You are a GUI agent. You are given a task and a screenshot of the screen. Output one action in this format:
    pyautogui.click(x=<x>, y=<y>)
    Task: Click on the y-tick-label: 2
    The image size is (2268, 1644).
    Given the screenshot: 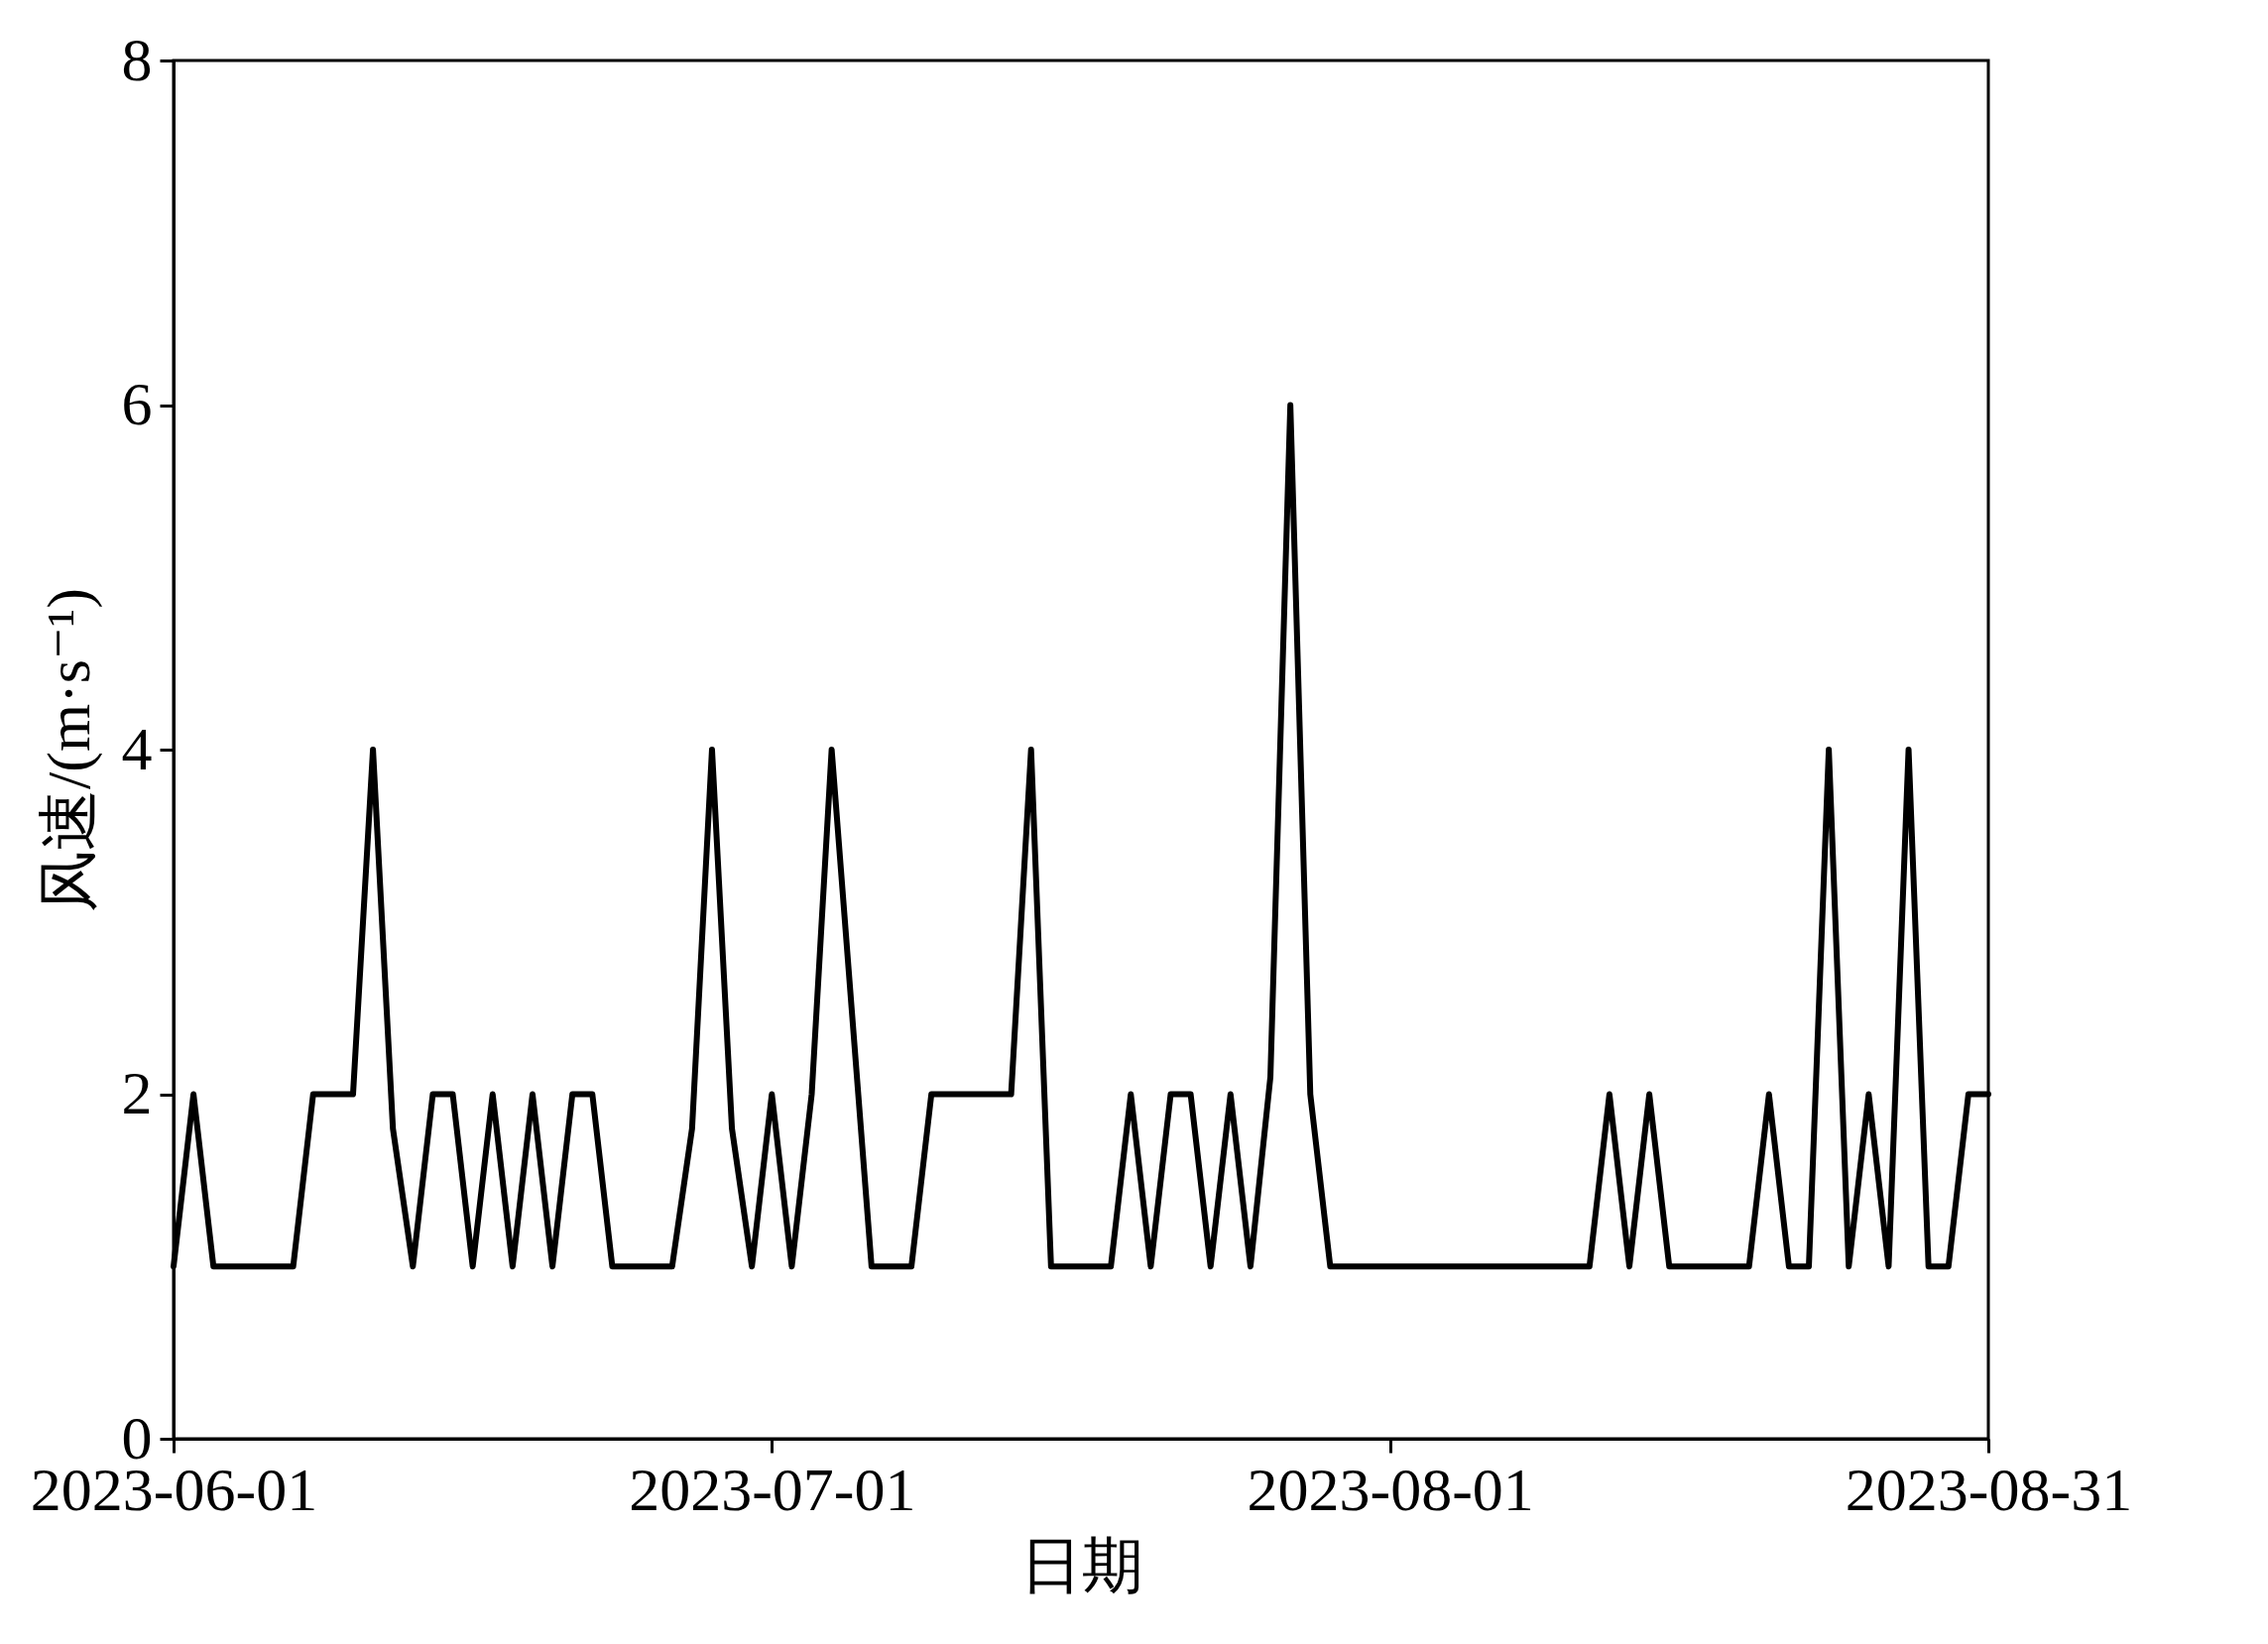 What is the action you would take?
    pyautogui.click(x=137, y=1092)
    